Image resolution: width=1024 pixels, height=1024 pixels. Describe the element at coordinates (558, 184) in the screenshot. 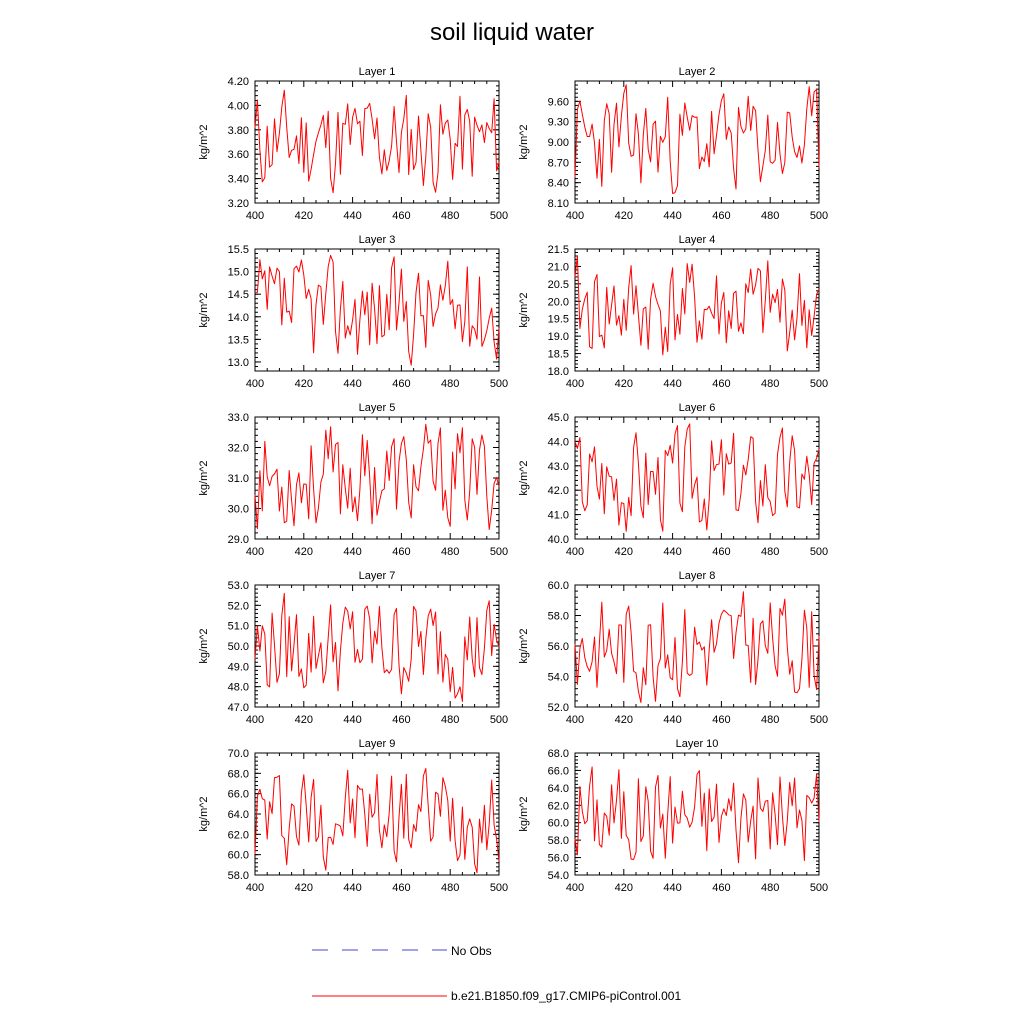

I see `y-tick-label-layer-2: 8.40` at that location.